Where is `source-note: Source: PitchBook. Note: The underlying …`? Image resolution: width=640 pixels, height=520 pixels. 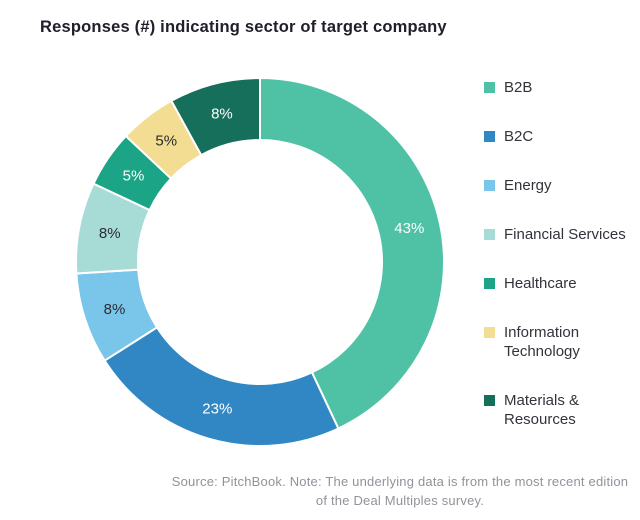
source-note: Source: PitchBook. Note: The underlying … is located at coordinates (400, 491).